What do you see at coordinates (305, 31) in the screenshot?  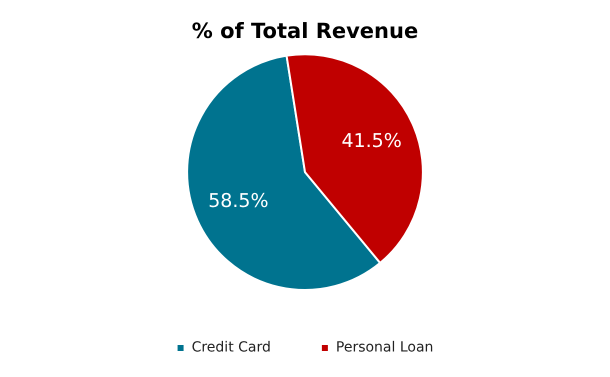 I see `chart-title: % of Total Revenue` at bounding box center [305, 31].